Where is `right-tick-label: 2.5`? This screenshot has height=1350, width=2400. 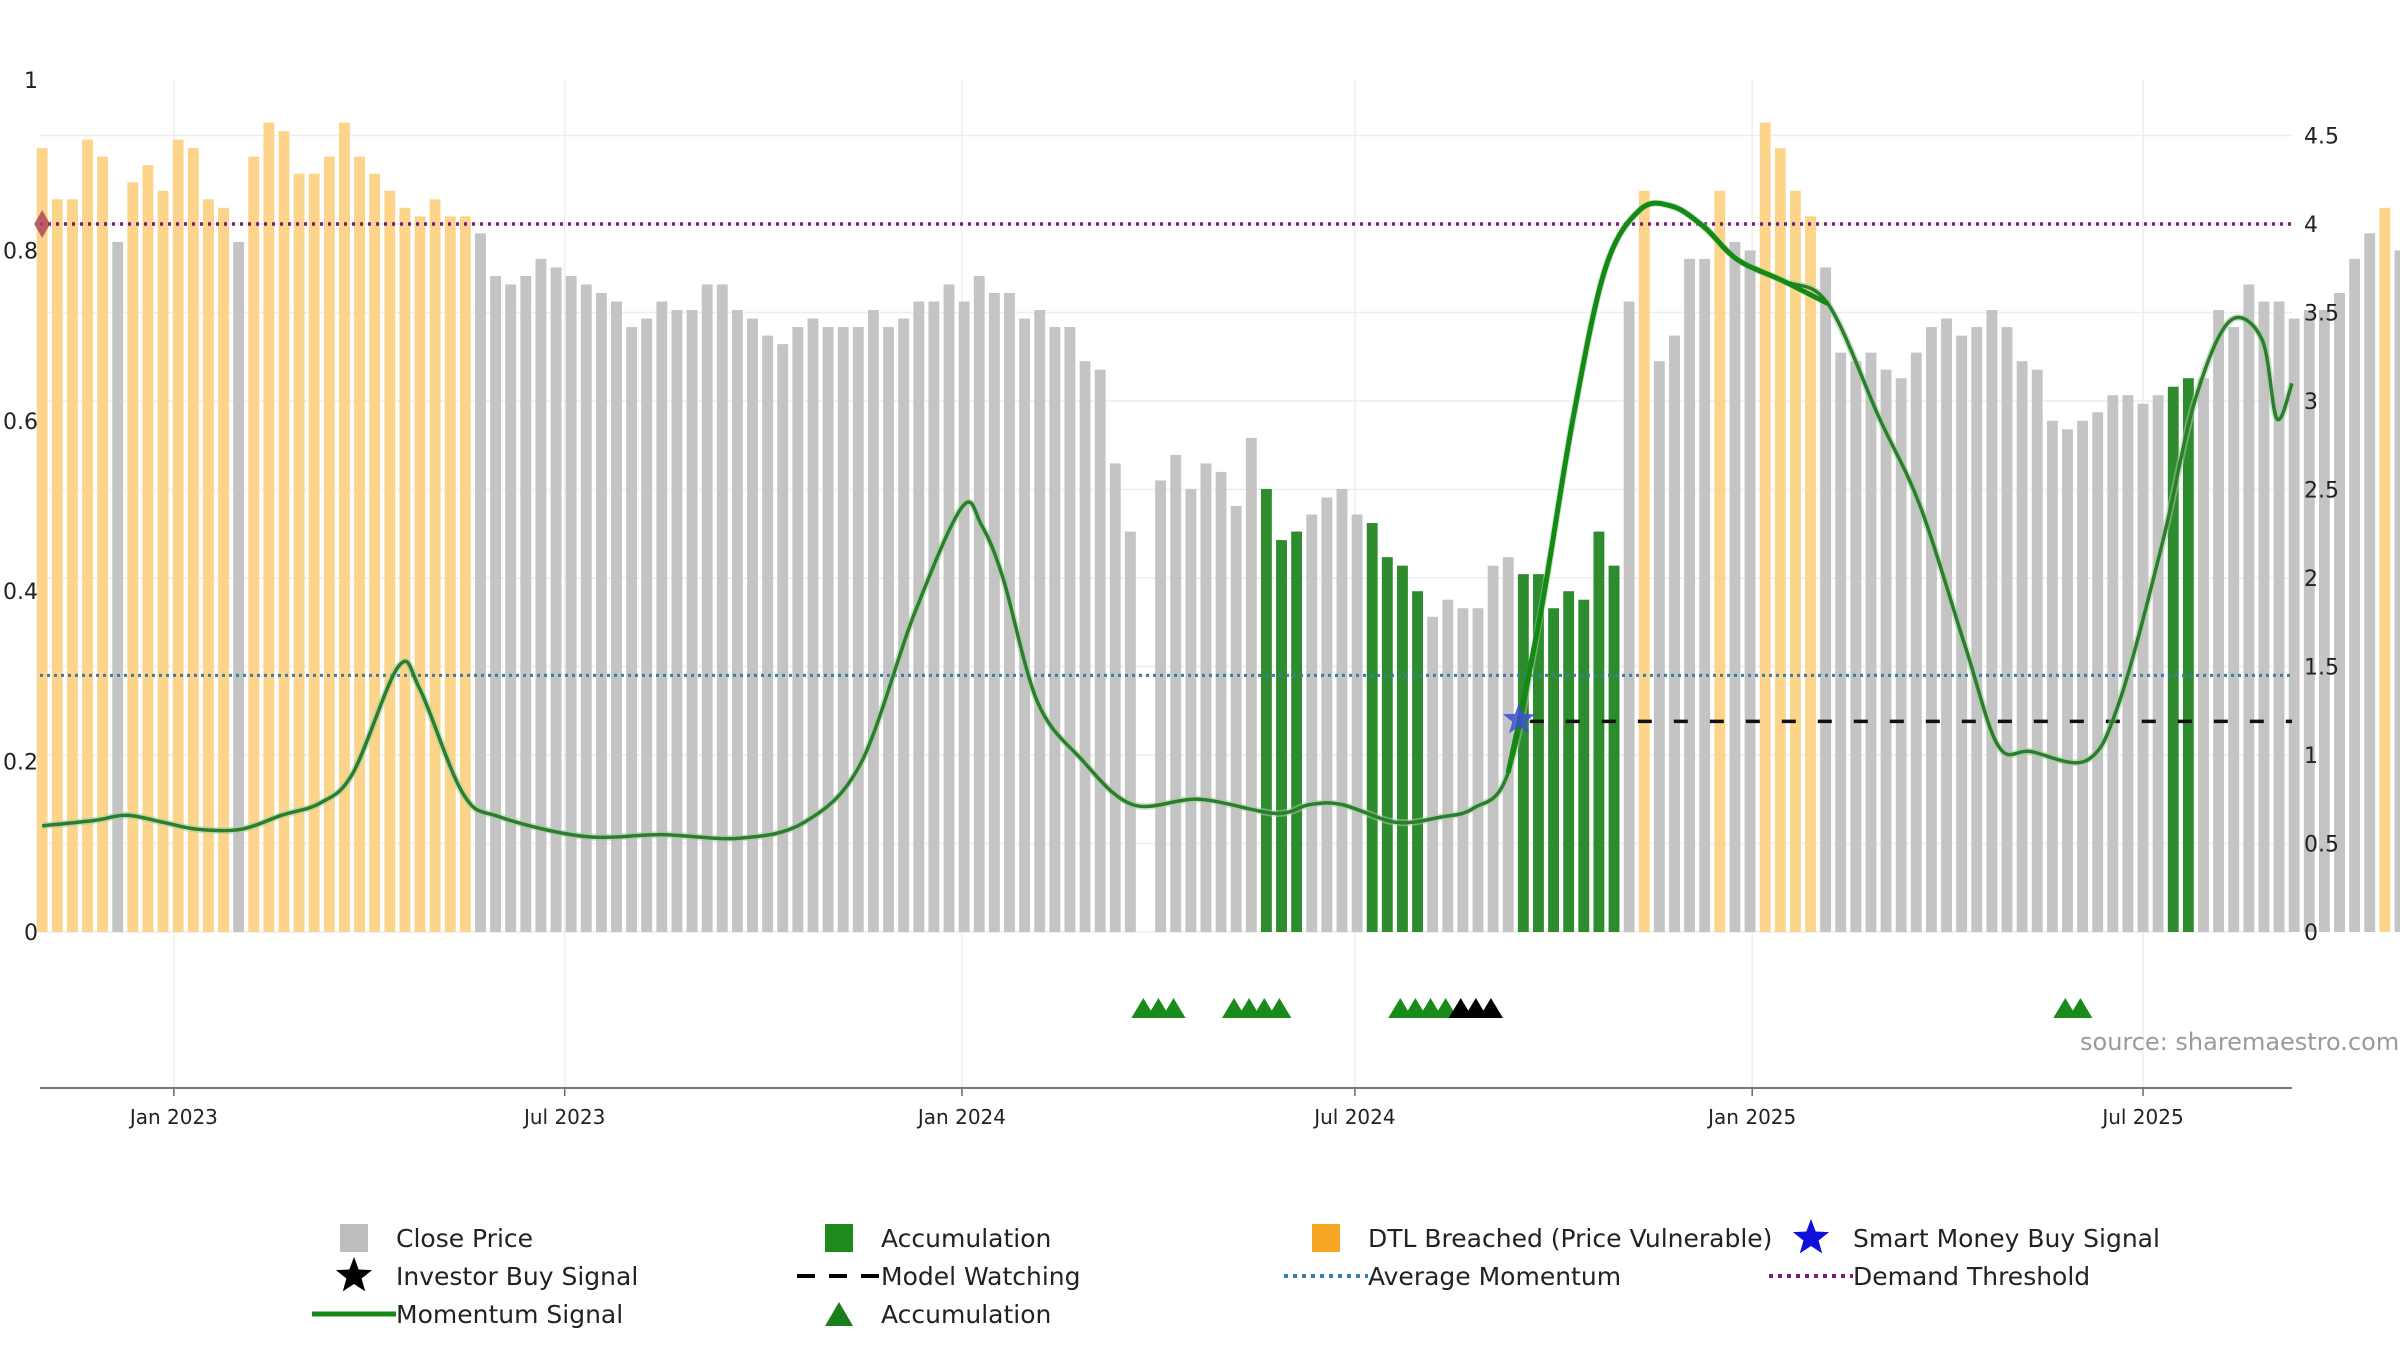 right-tick-label: 2.5 is located at coordinates (2321, 491).